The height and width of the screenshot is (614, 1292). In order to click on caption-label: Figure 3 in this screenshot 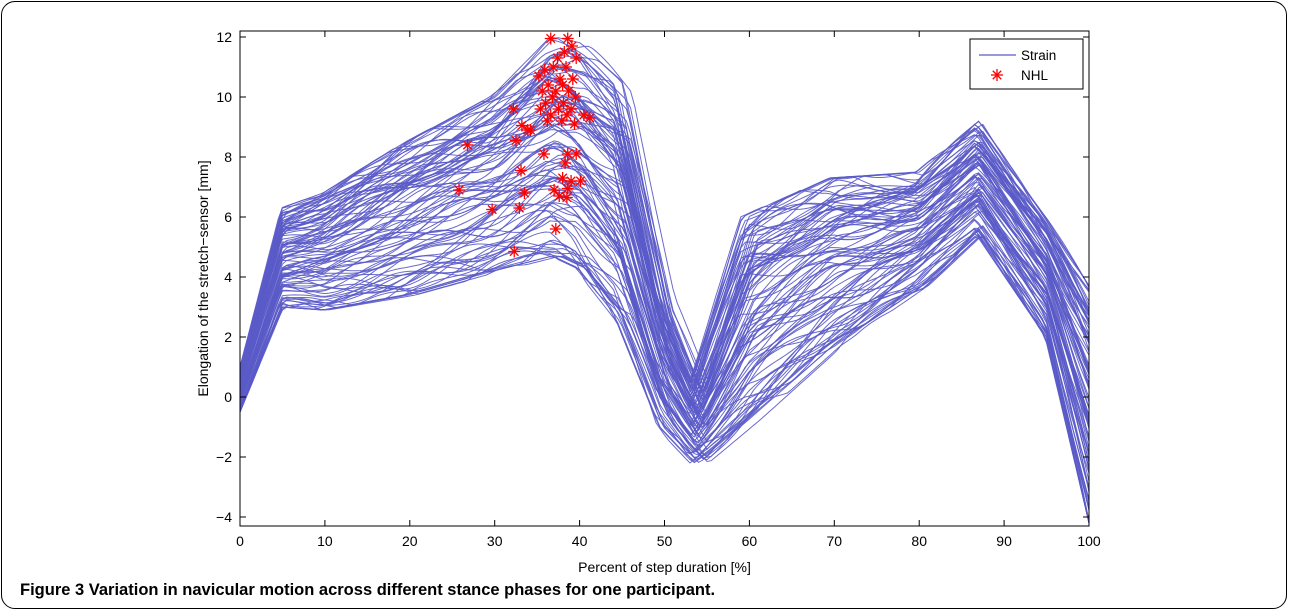, I will do `click(52, 590)`.